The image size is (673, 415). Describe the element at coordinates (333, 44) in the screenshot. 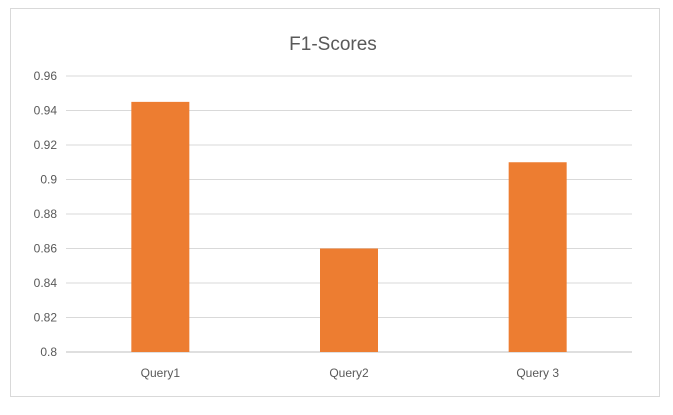

I see `chart-title: F1-Scores` at that location.